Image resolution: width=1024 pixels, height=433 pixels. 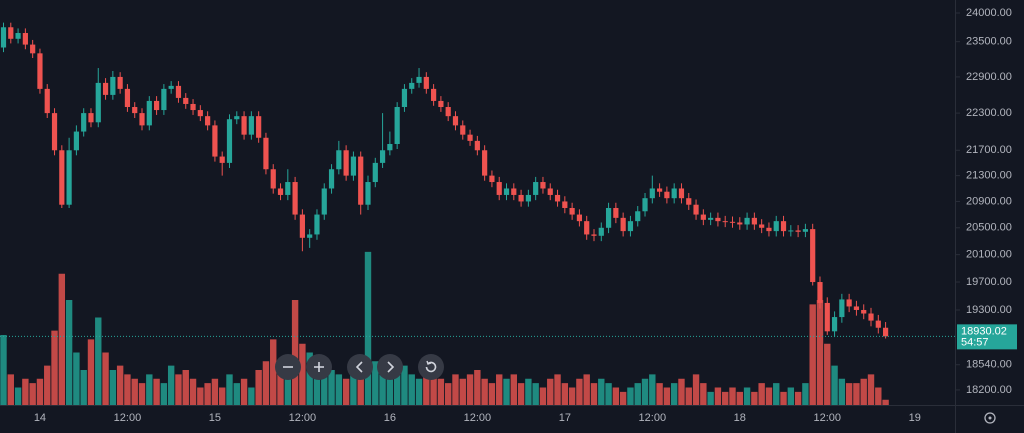 I want to click on zoom-out-button, so click(x=288, y=367).